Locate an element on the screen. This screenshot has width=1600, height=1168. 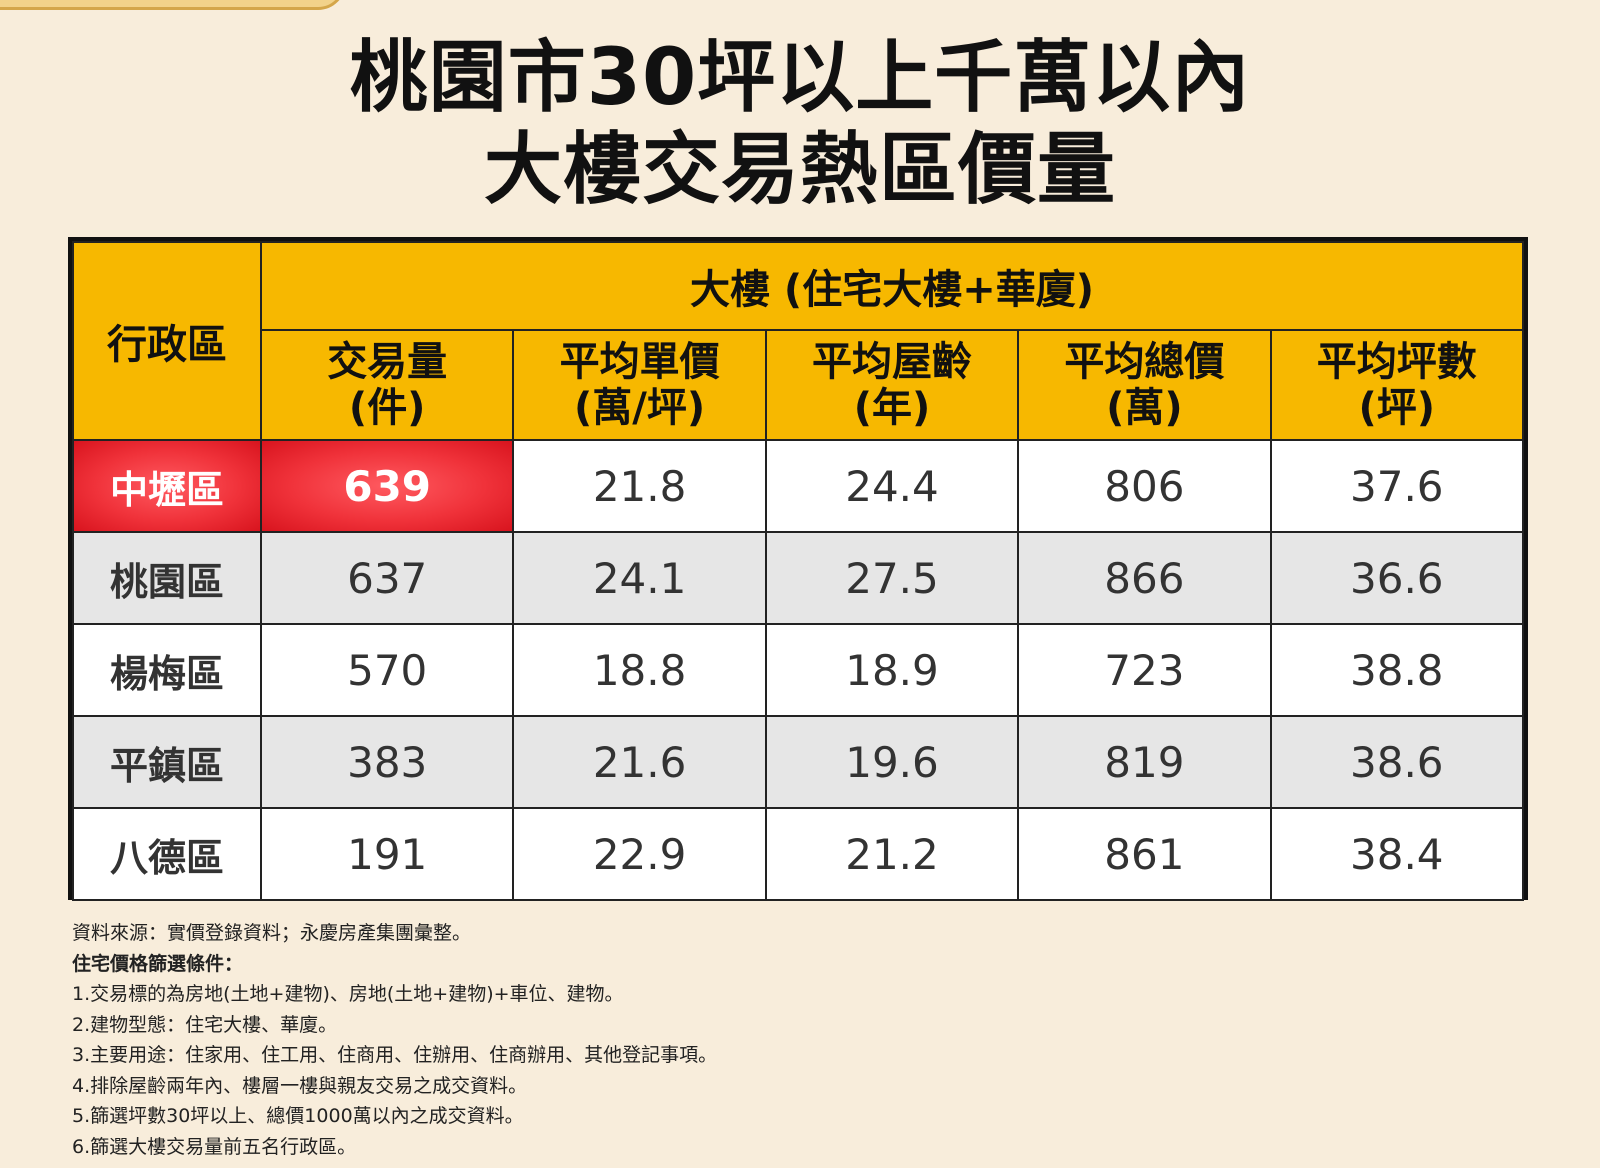
table-cell: 18.9 is located at coordinates (892, 670).